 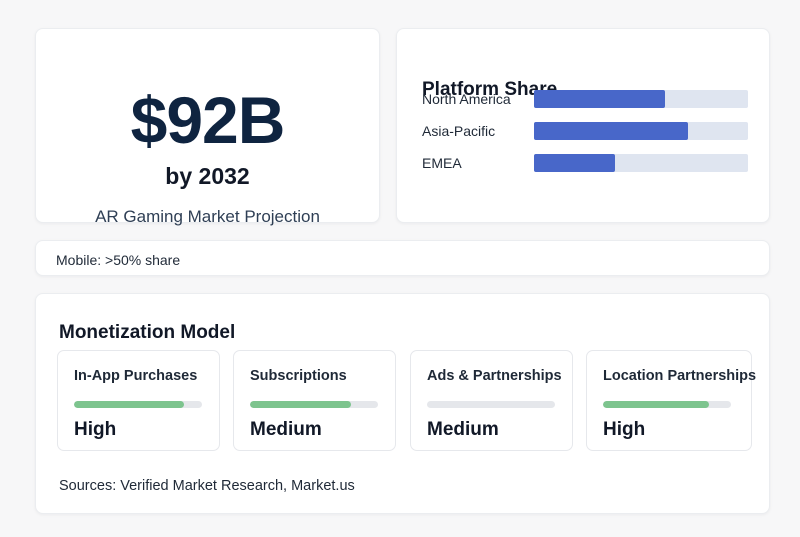 What do you see at coordinates (207, 176) in the screenshot?
I see `projection-year: by 2032` at bounding box center [207, 176].